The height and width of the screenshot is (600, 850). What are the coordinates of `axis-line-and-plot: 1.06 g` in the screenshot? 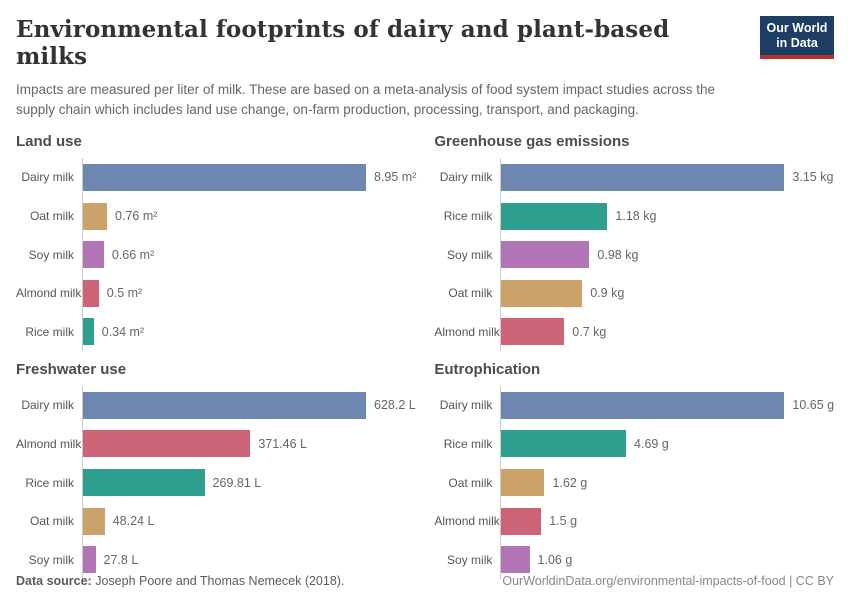 It's located at (667, 560).